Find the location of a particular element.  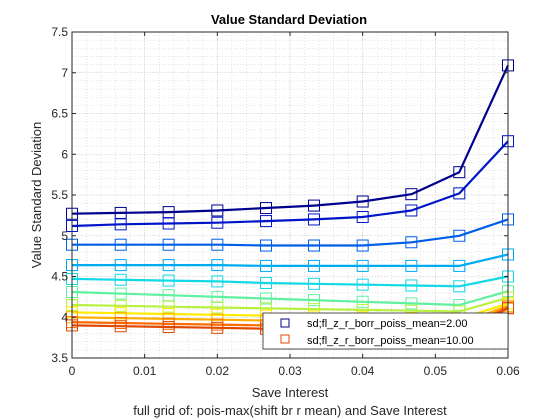

y-tick-label: 3.5 is located at coordinates (59, 358).